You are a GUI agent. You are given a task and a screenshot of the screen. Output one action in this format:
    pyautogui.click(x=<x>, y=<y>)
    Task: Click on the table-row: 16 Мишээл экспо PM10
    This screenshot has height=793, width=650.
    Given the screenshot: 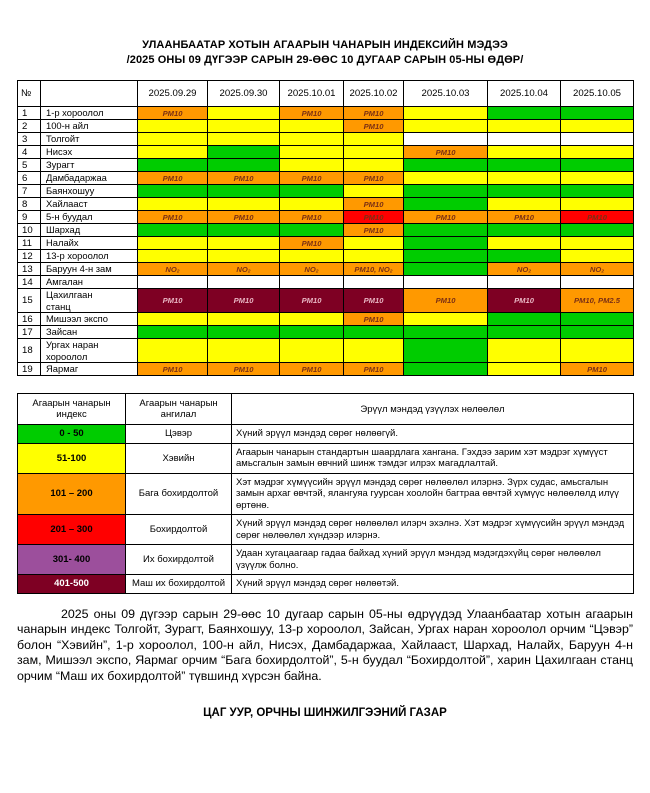 What is the action you would take?
    pyautogui.click(x=325, y=319)
    